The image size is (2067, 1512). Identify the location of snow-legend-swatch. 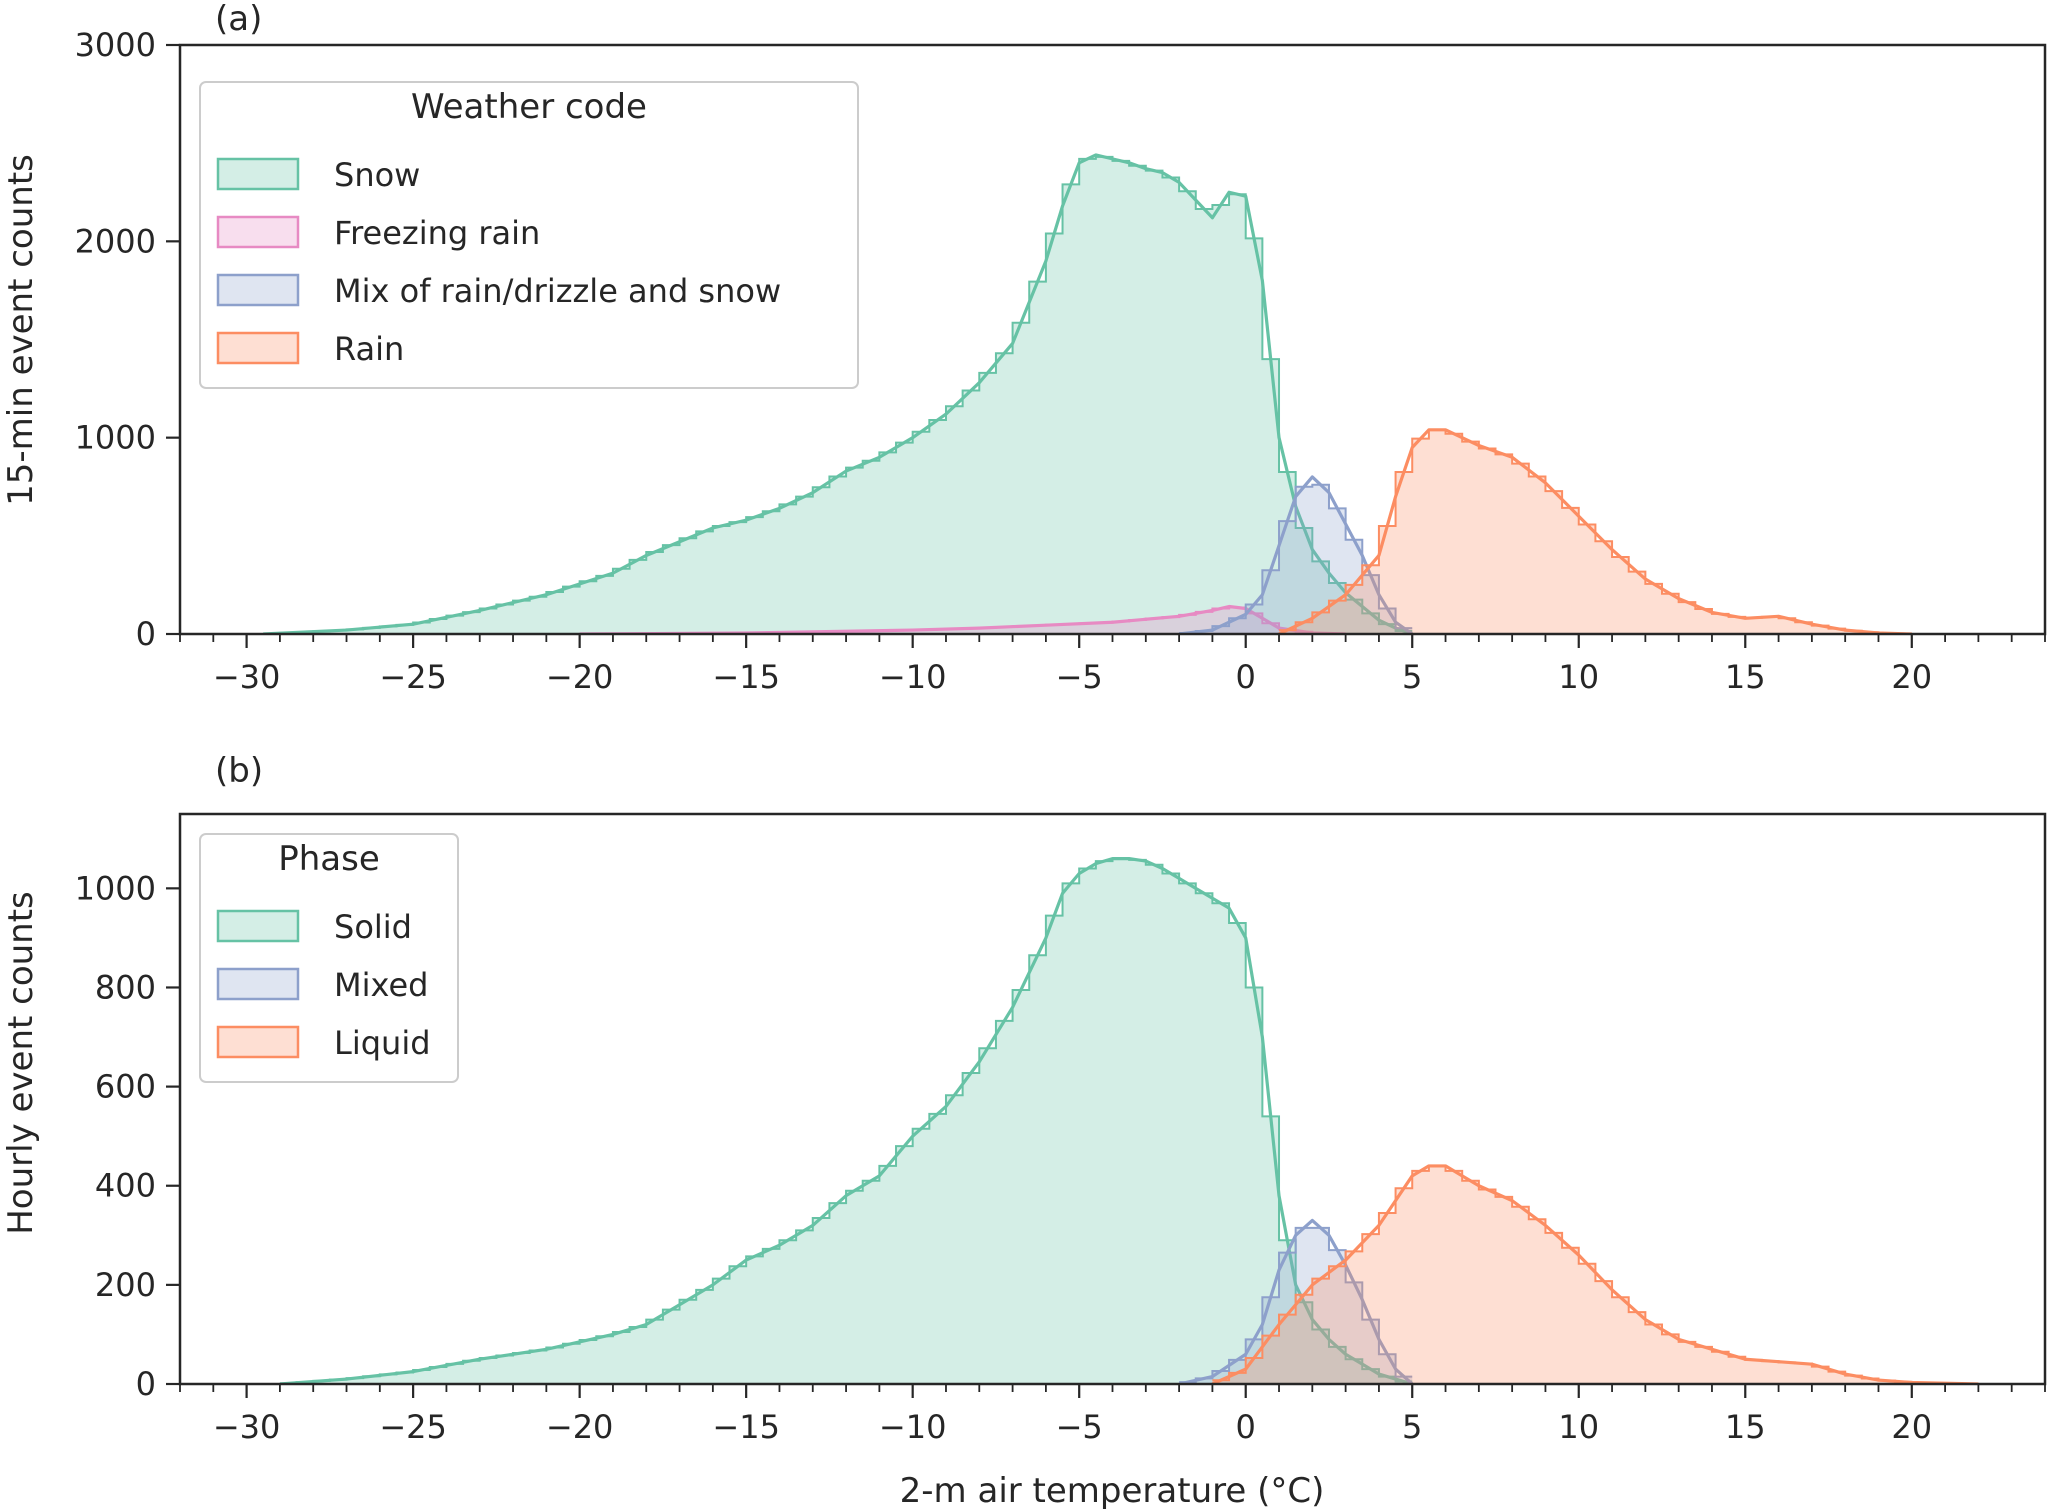
(258, 174).